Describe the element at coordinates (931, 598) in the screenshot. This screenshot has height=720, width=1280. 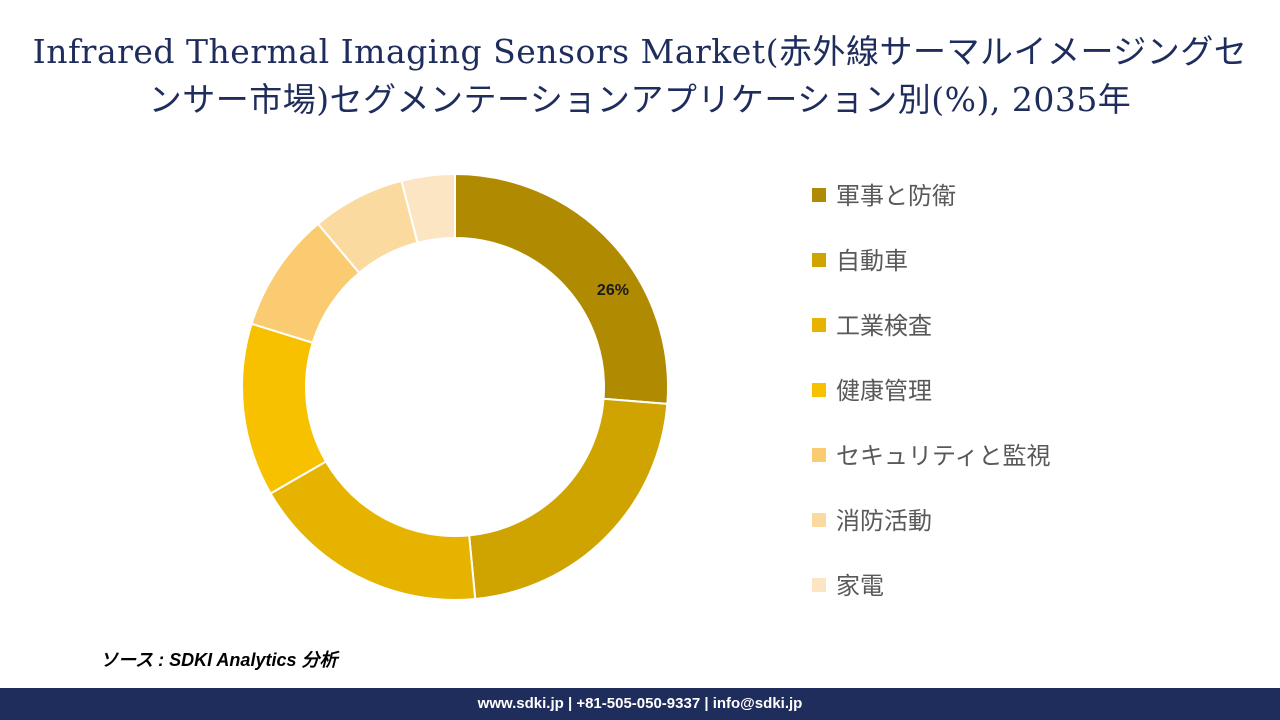
I see `legend-item: 家電` at that location.